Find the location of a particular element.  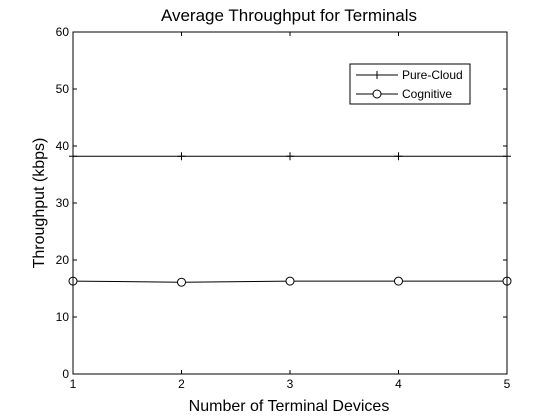

y-axis-label: Throughput (kbps) is located at coordinates (39, 203).